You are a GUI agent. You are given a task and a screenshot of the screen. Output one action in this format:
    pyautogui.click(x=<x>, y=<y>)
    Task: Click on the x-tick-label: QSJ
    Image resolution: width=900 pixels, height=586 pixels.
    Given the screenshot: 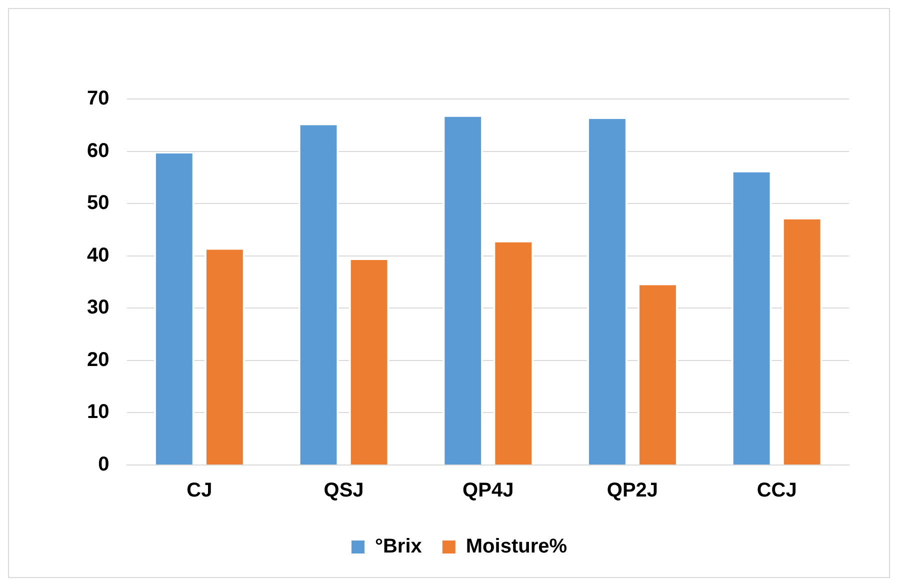 What is the action you would take?
    pyautogui.click(x=344, y=491)
    